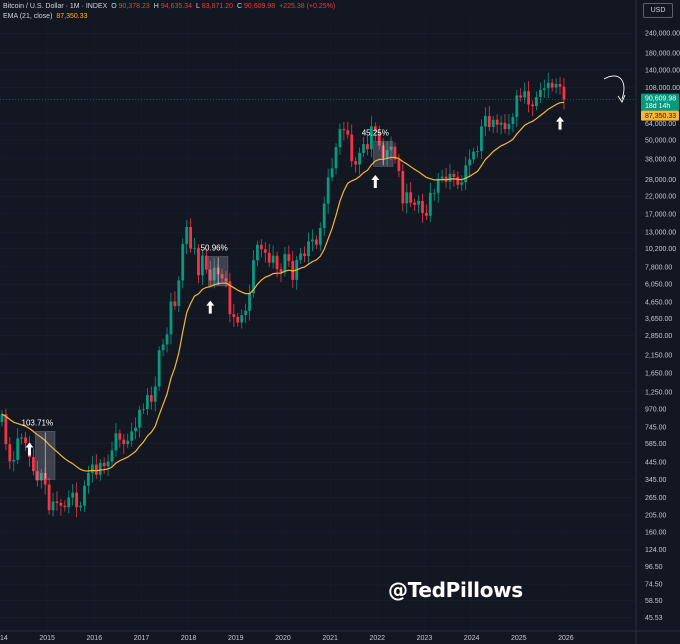 Image resolution: width=680 pixels, height=644 pixels. Describe the element at coordinates (658, 392) in the screenshot. I see `y-tick-label: 1,250.00` at that location.